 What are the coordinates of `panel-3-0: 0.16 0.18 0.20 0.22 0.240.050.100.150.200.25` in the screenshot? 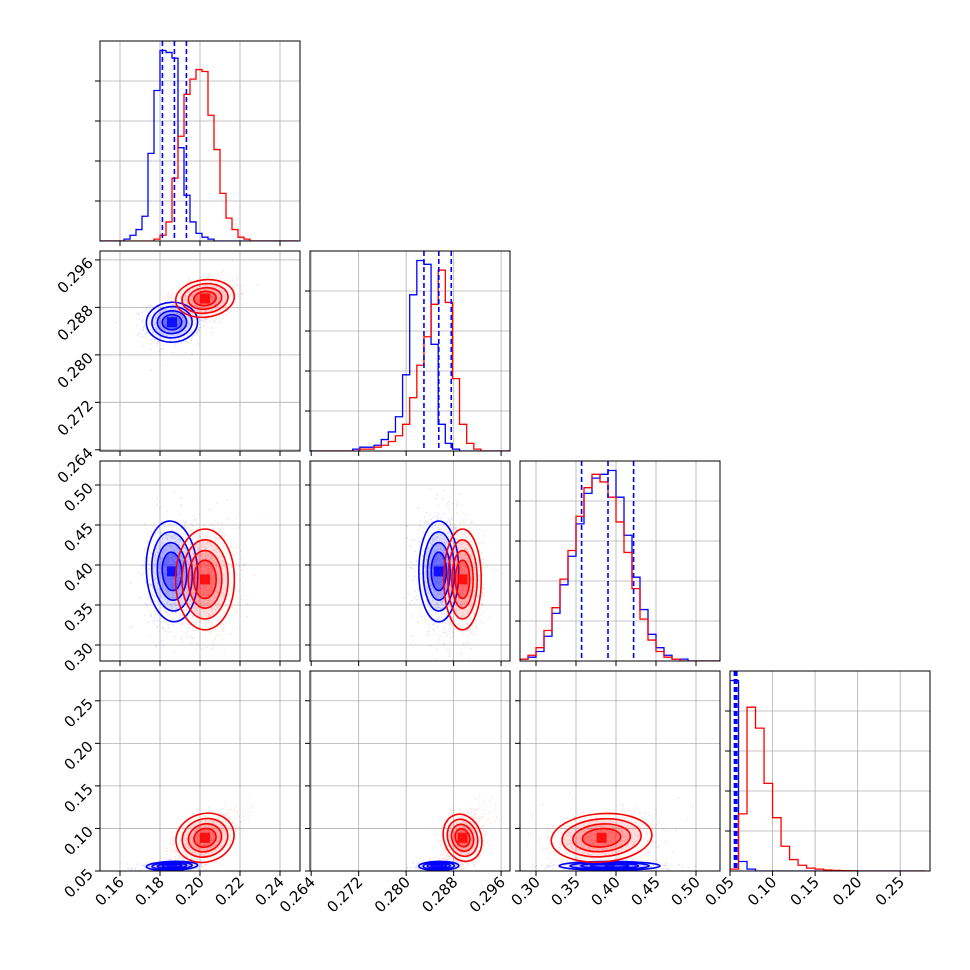 It's located at (180, 789).